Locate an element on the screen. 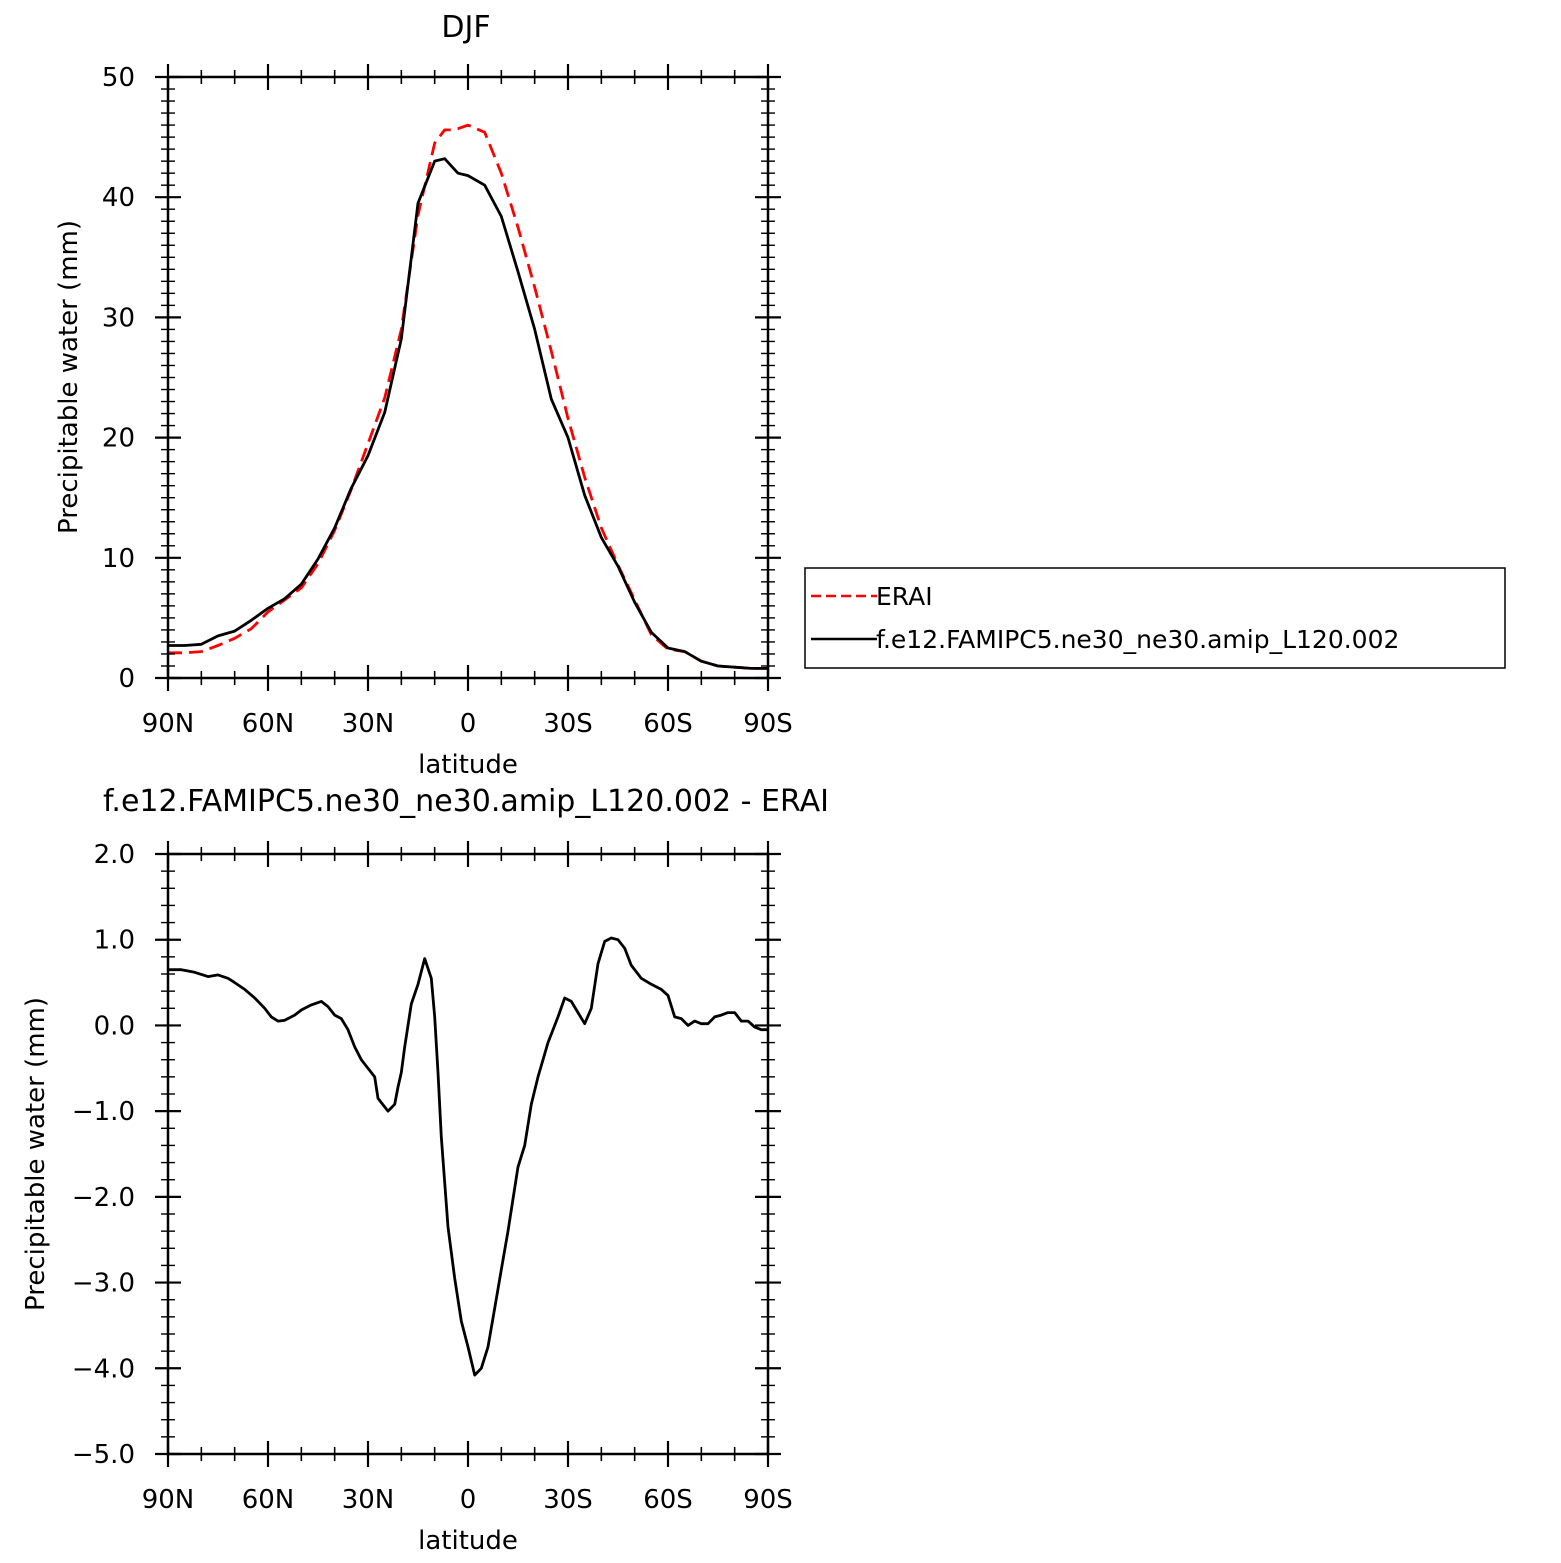 The image size is (1561, 1563). bottom-y-tick-label: −1.0 is located at coordinates (103, 1112).